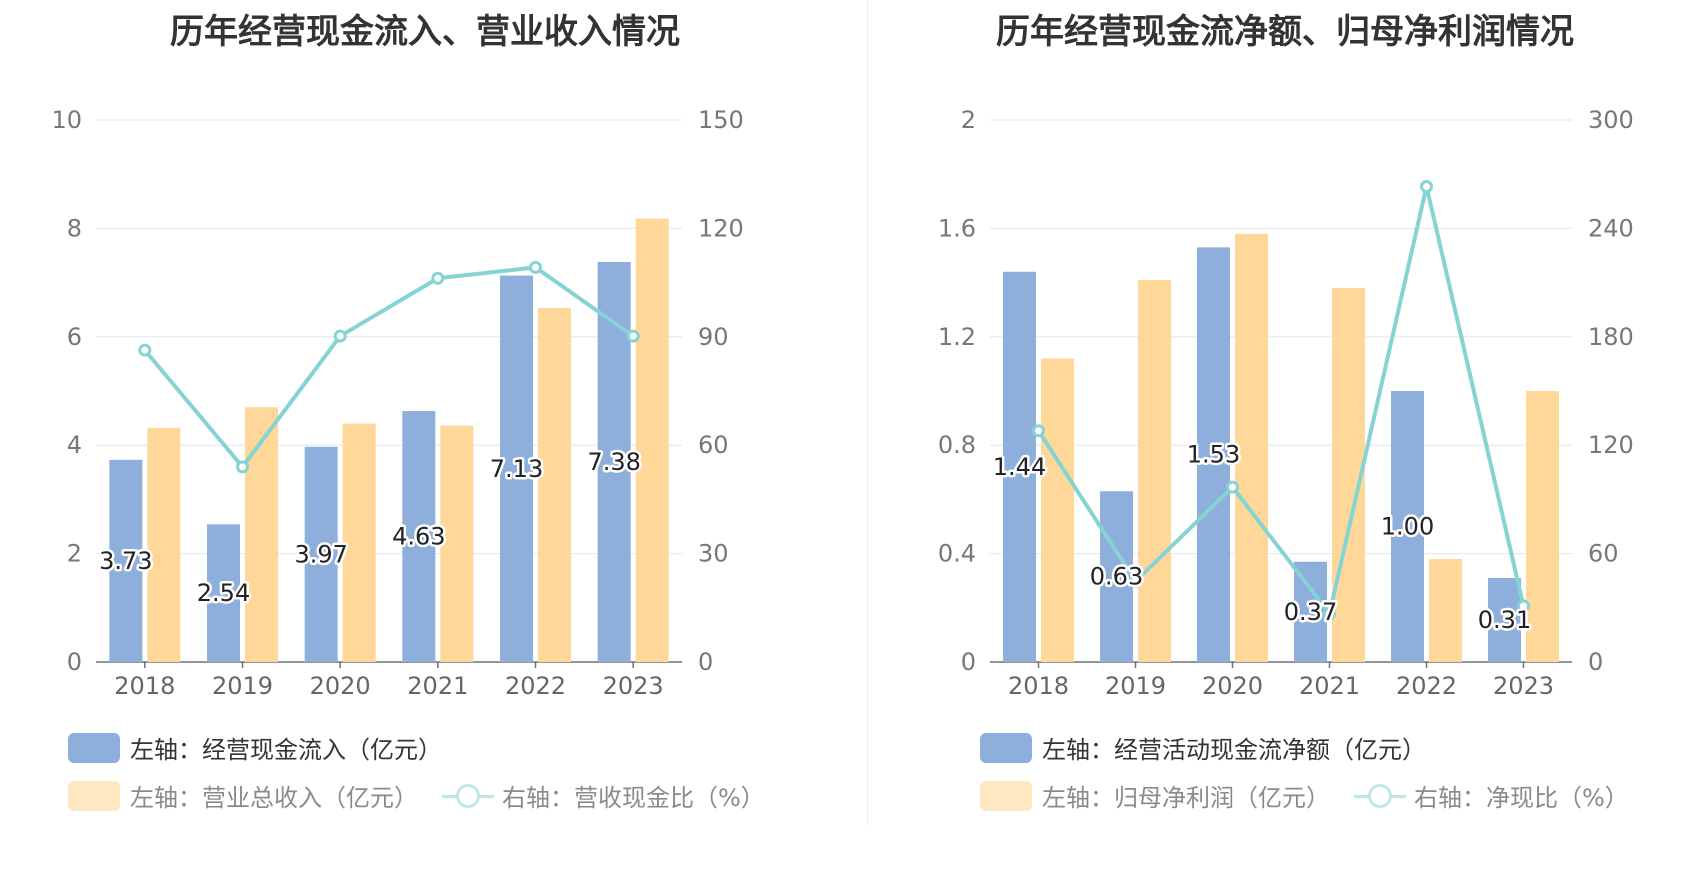  What do you see at coordinates (1407, 527) in the screenshot?
I see `bar-value-label: 1.00` at bounding box center [1407, 527].